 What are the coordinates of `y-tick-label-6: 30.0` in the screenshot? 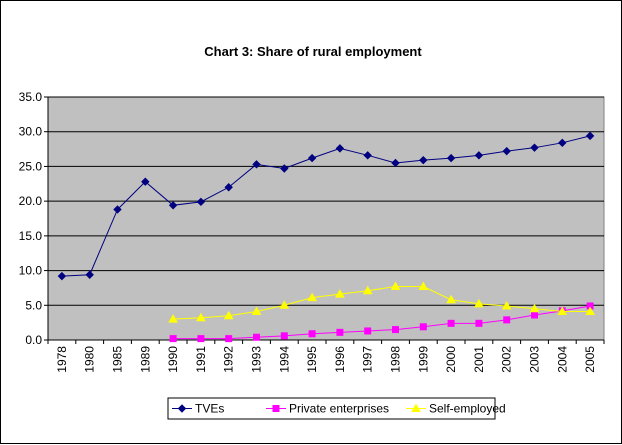 It's located at (31, 132).